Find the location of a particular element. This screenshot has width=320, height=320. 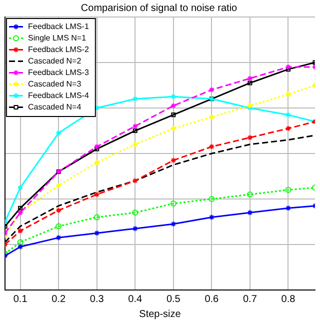

legend-label: Feedback LMS-2 is located at coordinates (59, 49).